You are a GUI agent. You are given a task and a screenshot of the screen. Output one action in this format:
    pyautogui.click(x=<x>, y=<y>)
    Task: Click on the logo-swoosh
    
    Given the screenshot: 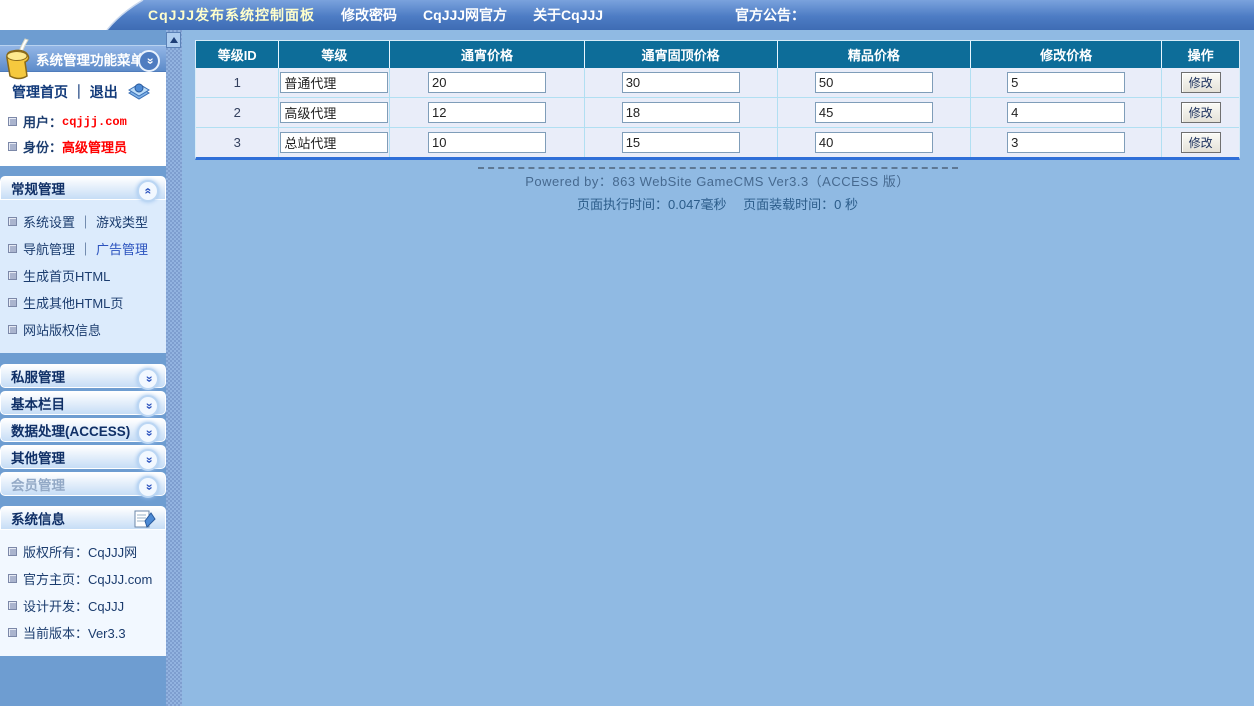 What is the action you would take?
    pyautogui.click(x=72, y=15)
    